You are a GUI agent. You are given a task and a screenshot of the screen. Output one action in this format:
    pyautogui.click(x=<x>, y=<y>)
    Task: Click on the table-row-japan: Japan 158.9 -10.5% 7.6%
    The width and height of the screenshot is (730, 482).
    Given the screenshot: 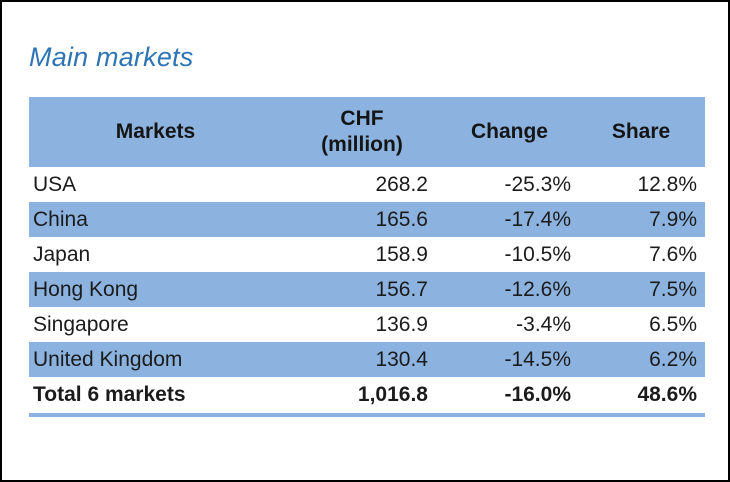 What is the action you would take?
    pyautogui.click(x=367, y=254)
    